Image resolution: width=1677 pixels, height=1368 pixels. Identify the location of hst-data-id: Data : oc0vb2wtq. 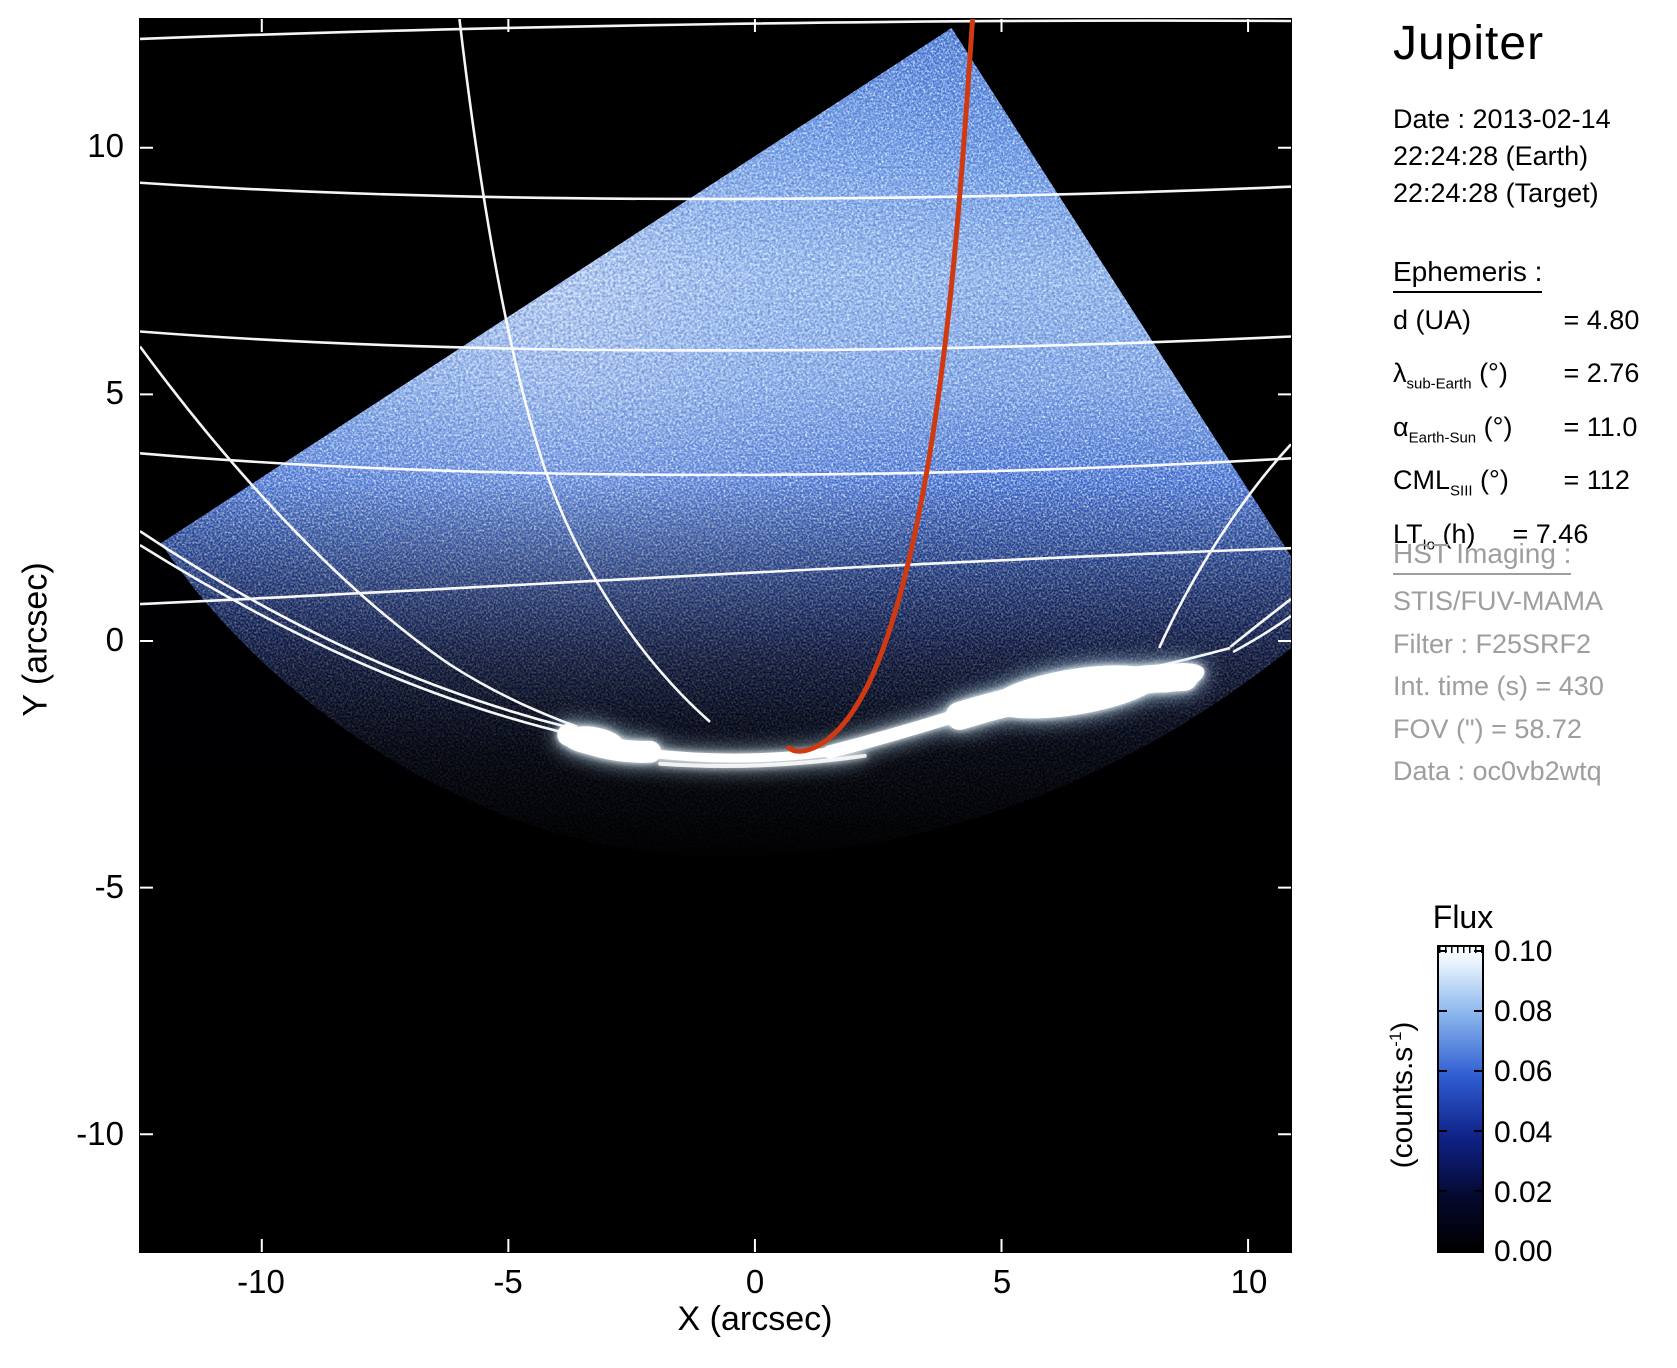
(1497, 771).